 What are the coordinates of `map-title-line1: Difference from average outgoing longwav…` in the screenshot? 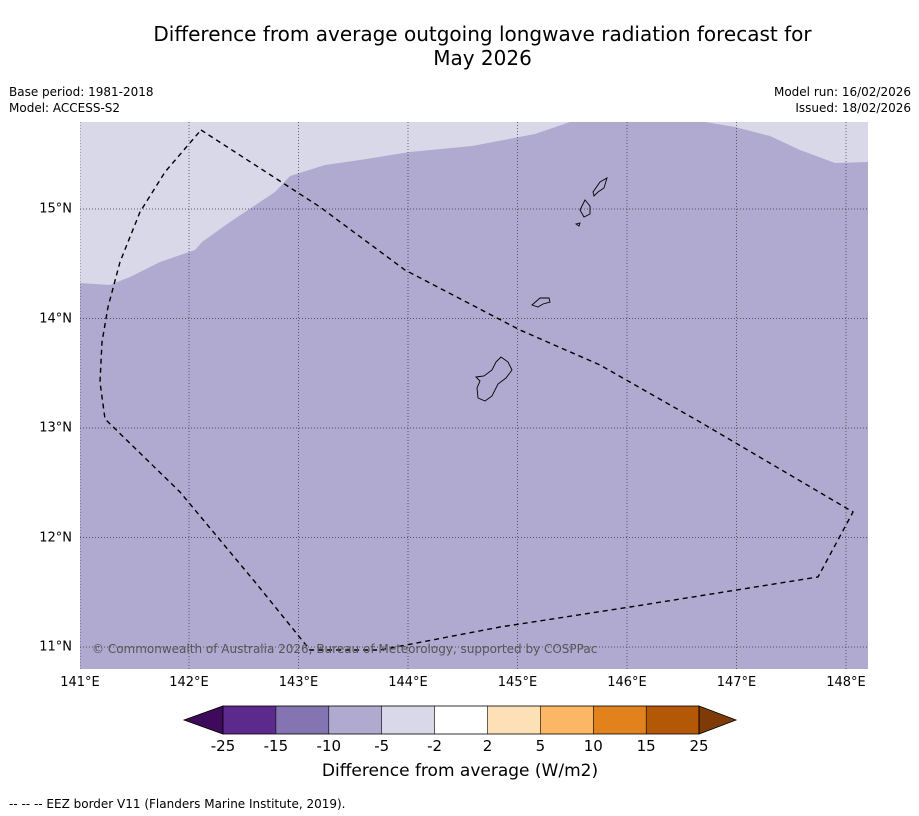 It's located at (482, 34).